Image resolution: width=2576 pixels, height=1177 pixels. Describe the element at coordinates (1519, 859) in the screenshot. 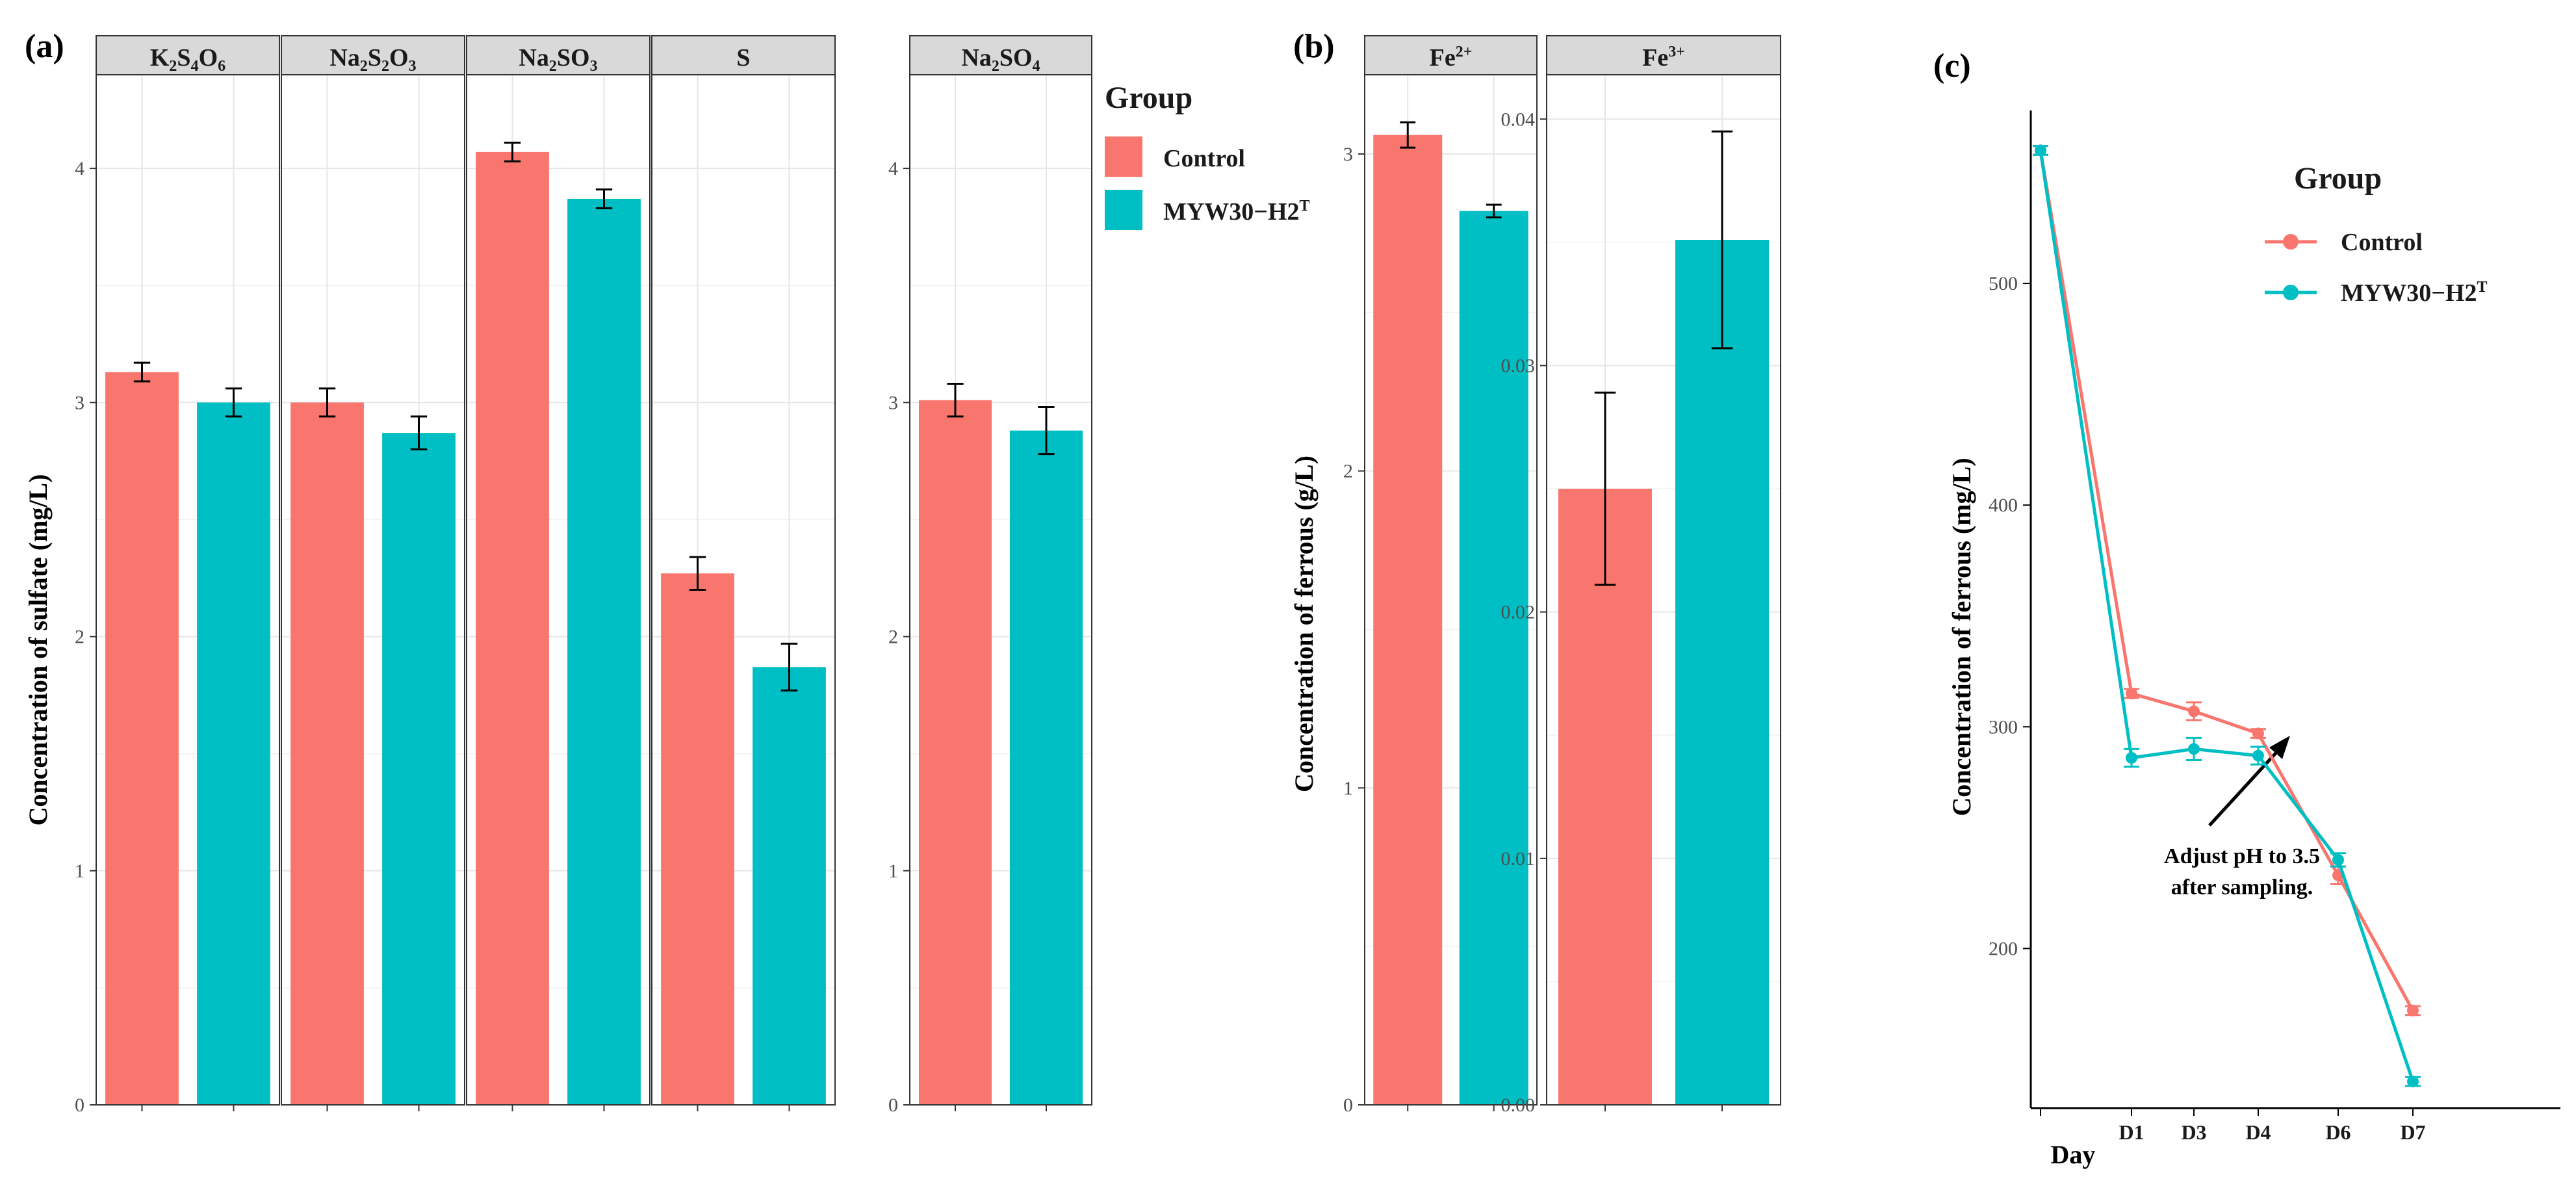

I see `panel-b-fe3-ytick-label: 0.01` at that location.